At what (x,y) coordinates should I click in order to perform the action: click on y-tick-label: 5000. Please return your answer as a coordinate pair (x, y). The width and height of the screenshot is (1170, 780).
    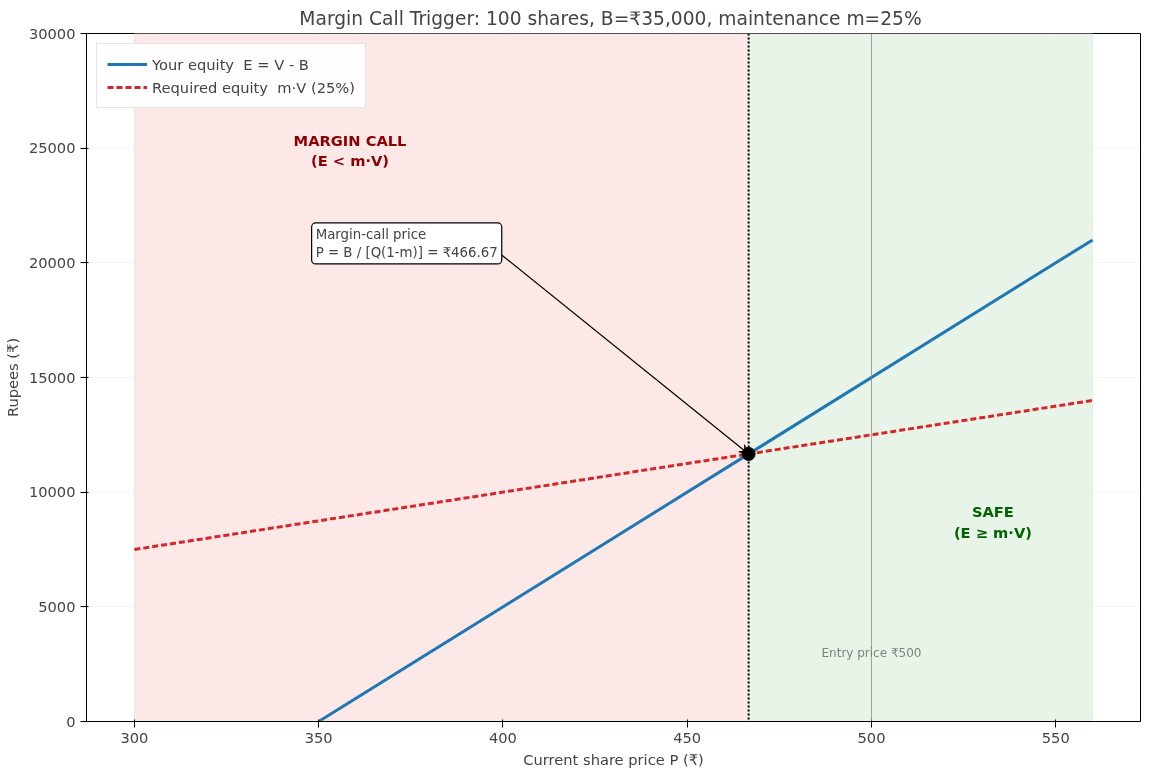
    Looking at the image, I should click on (57, 606).